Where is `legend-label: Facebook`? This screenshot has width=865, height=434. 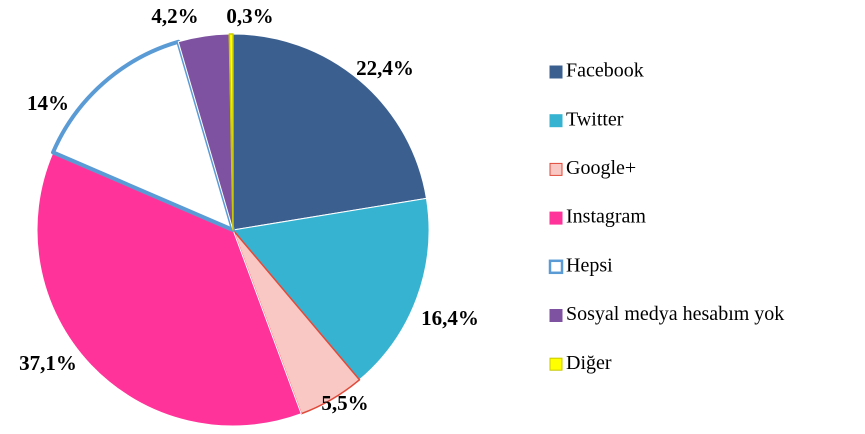 legend-label: Facebook is located at coordinates (605, 71).